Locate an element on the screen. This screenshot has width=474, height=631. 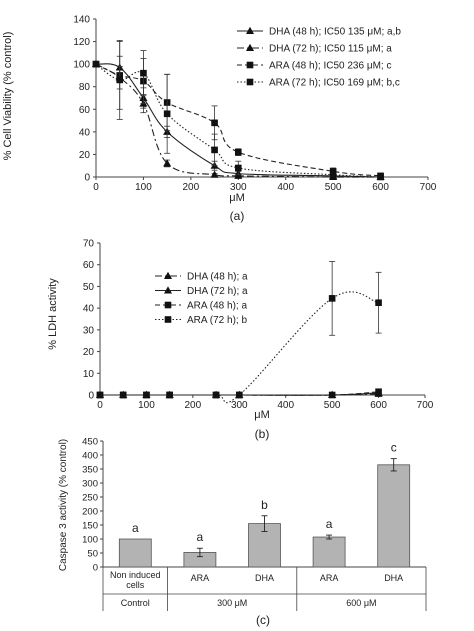
y-tick-label: 250 is located at coordinates (90, 498).